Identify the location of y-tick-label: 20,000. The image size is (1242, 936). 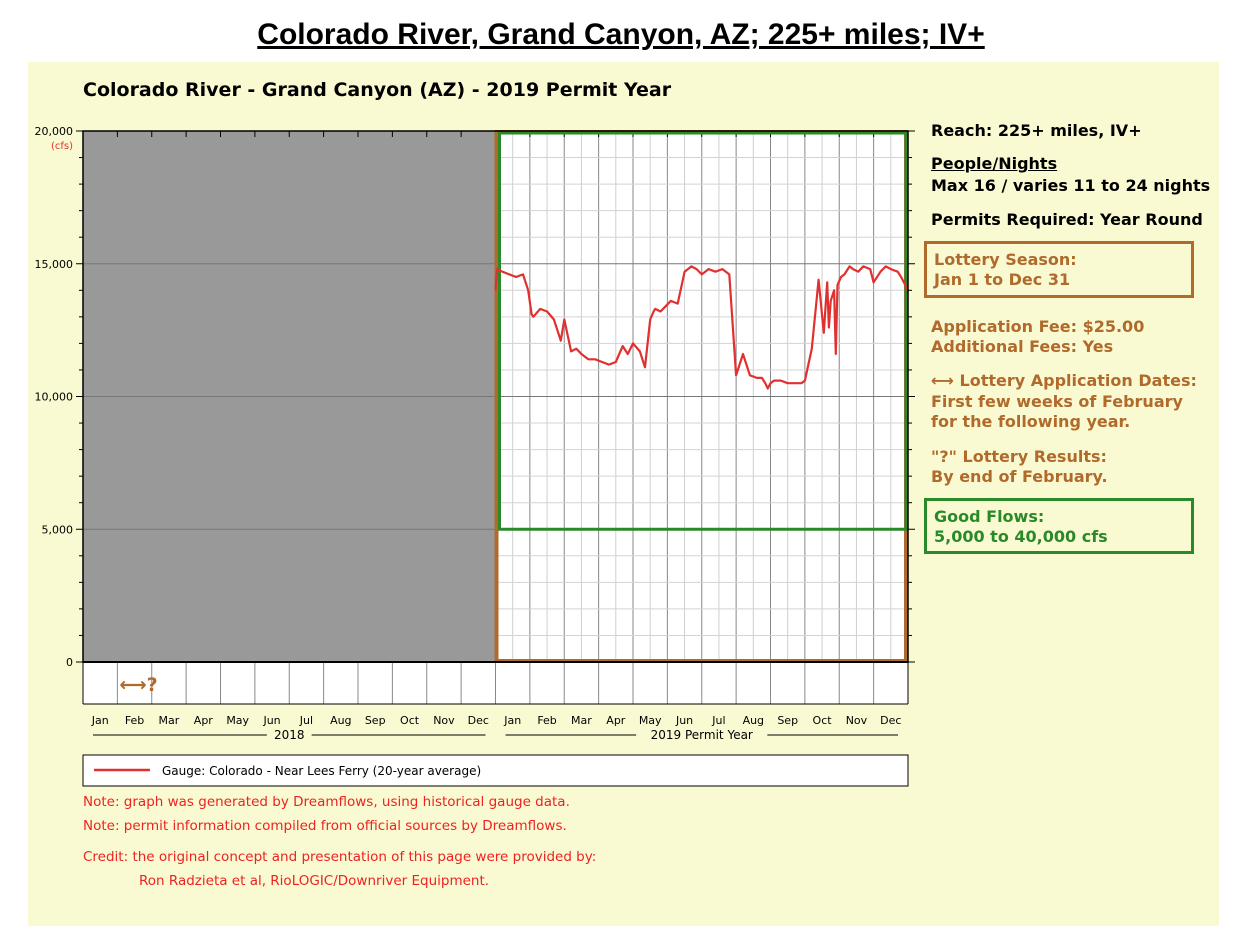
(54, 131).